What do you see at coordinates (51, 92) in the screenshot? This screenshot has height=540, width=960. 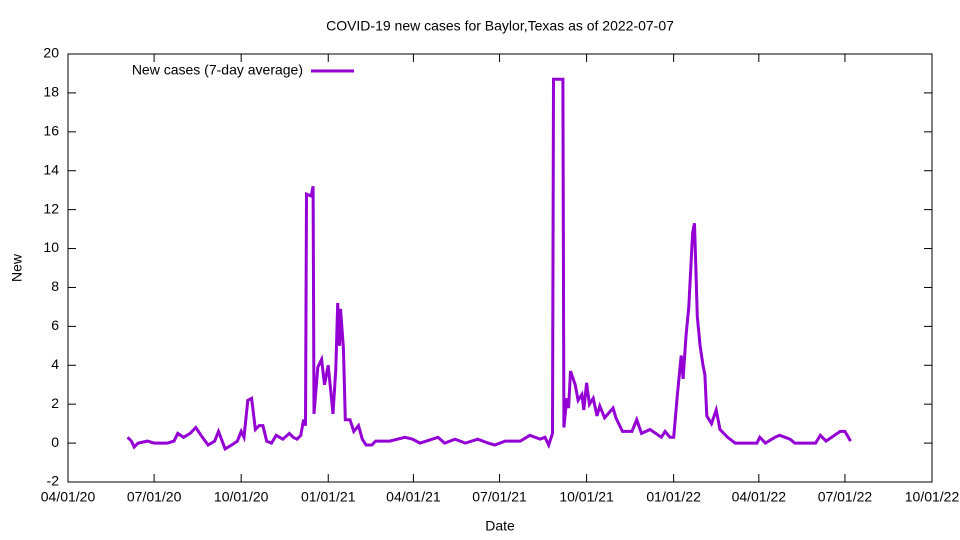 I see `y-tick-label: 18` at bounding box center [51, 92].